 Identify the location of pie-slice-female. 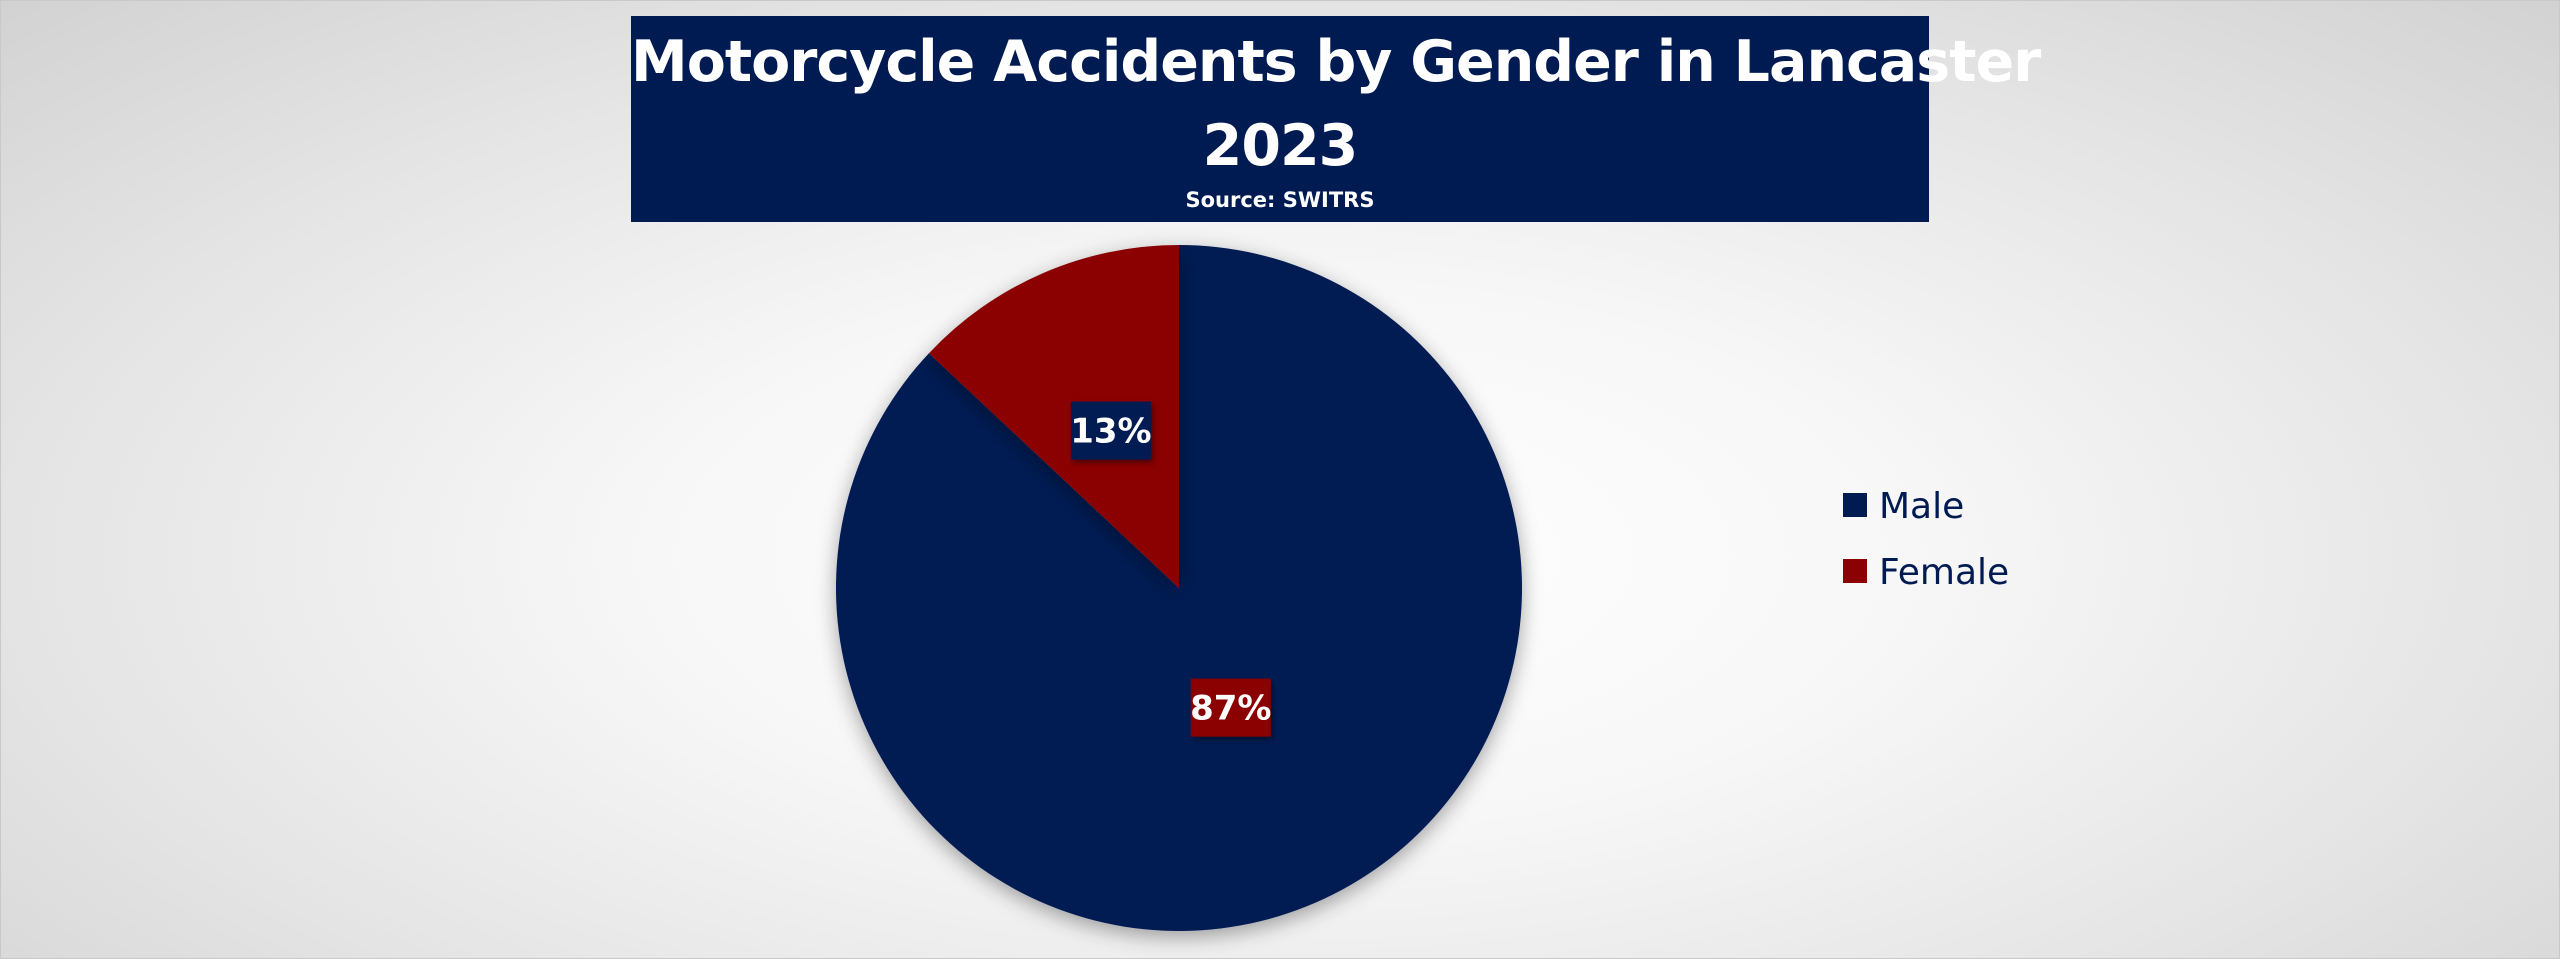
(1053, 416).